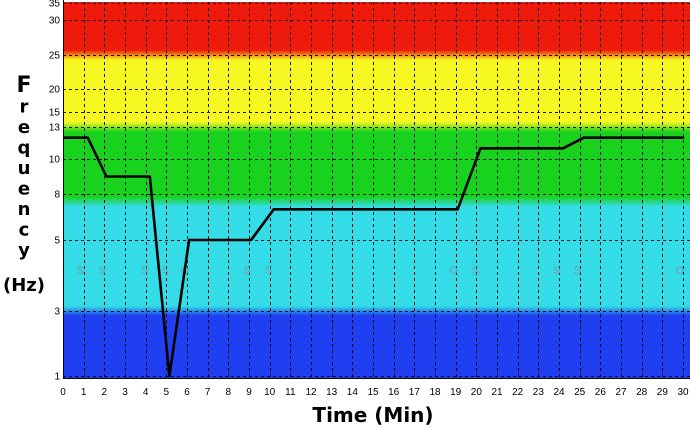 The width and height of the screenshot is (690, 430). I want to click on x-tick-label: 6, so click(187, 392).